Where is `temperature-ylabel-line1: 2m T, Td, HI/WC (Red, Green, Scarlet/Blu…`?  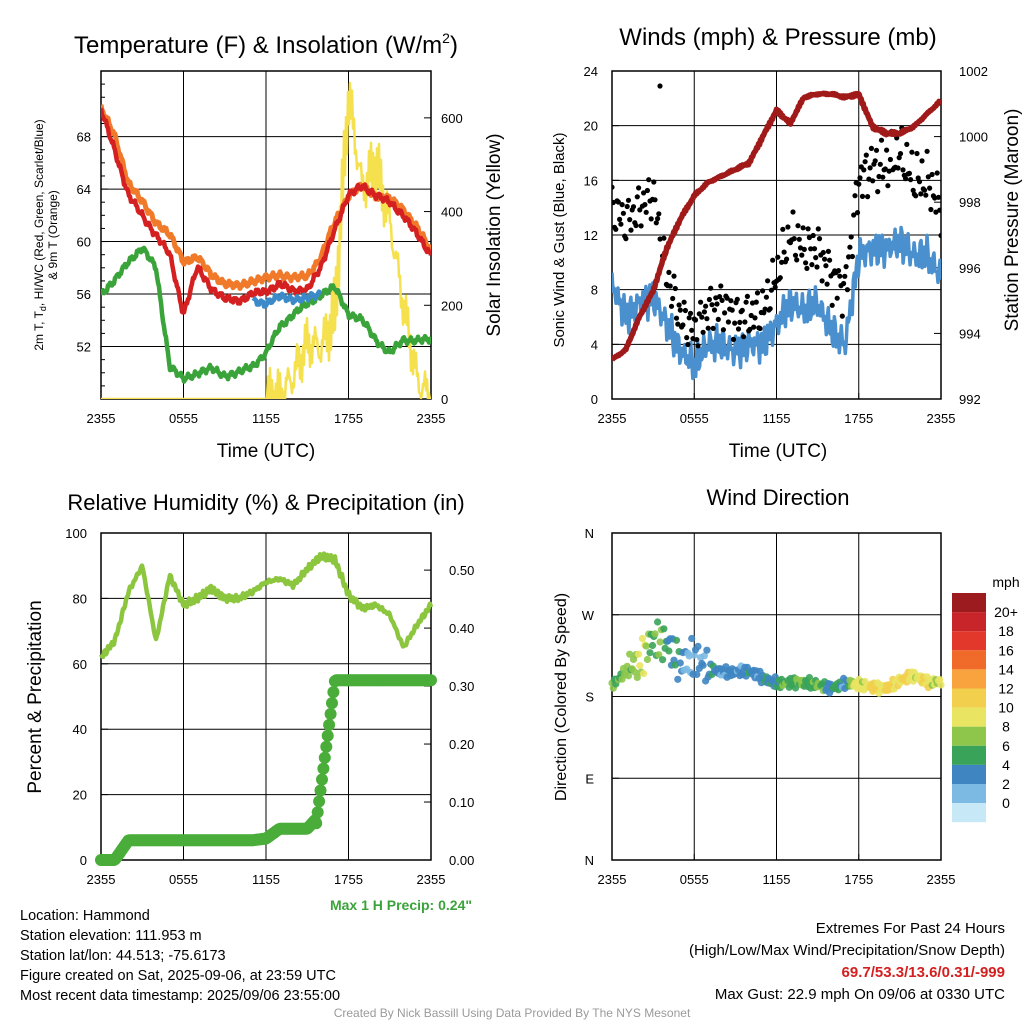 temperature-ylabel-line1: 2m T, Td, HI/WC (Red, Green, Scarlet/Blu… is located at coordinates (40, 234).